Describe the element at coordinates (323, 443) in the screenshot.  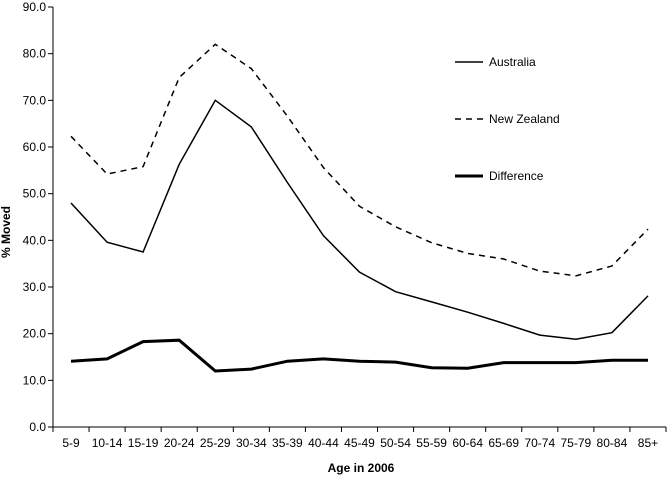
I see `x-tick-label: 40-44` at that location.